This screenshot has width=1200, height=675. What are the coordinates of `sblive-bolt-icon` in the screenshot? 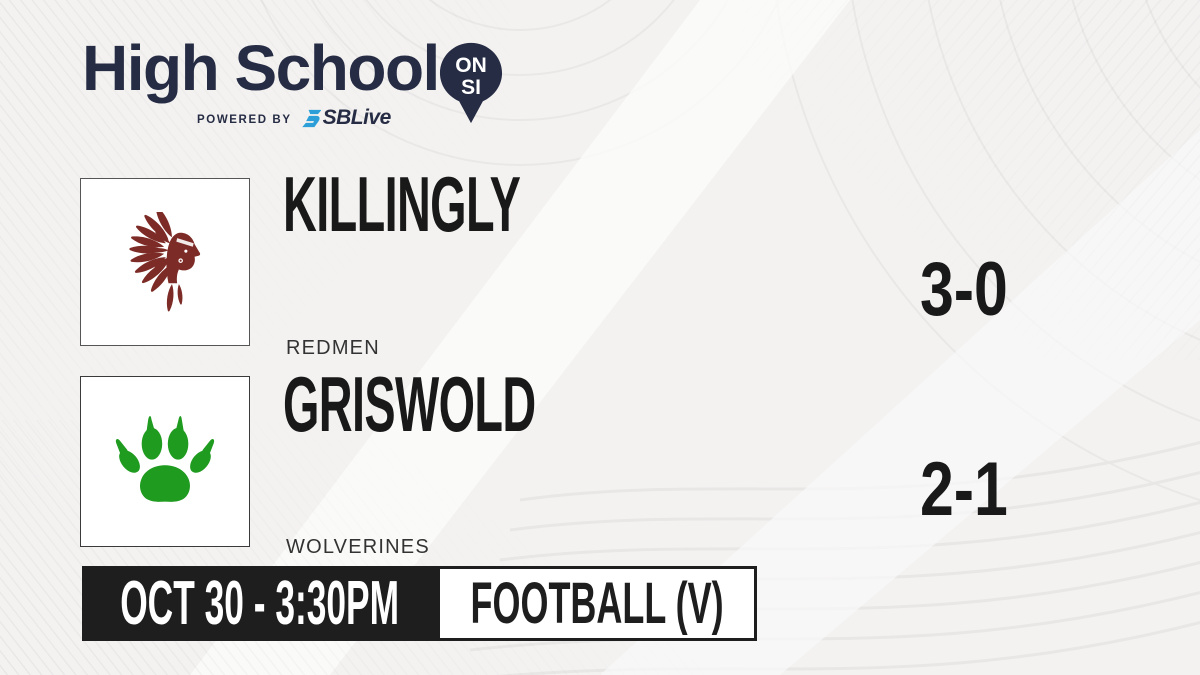 It's located at (311, 118).